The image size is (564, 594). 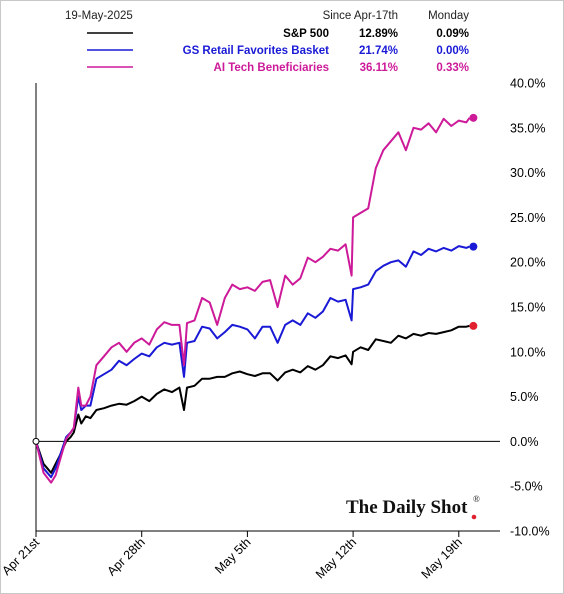 I want to click on watermark-text: The Daily Shot, so click(x=407, y=507).